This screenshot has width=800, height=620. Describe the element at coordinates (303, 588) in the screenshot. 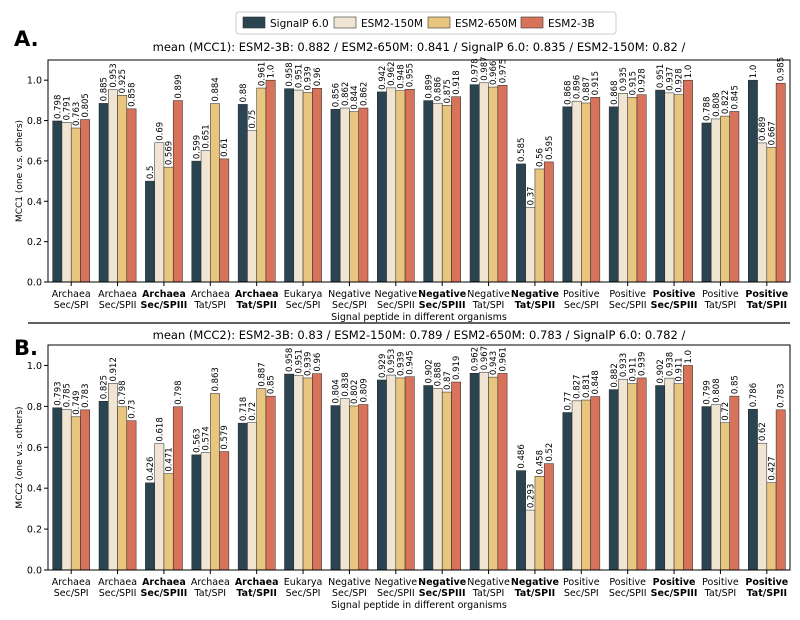

I see `x-tick-label: Eukarya Sec/SPI` at that location.